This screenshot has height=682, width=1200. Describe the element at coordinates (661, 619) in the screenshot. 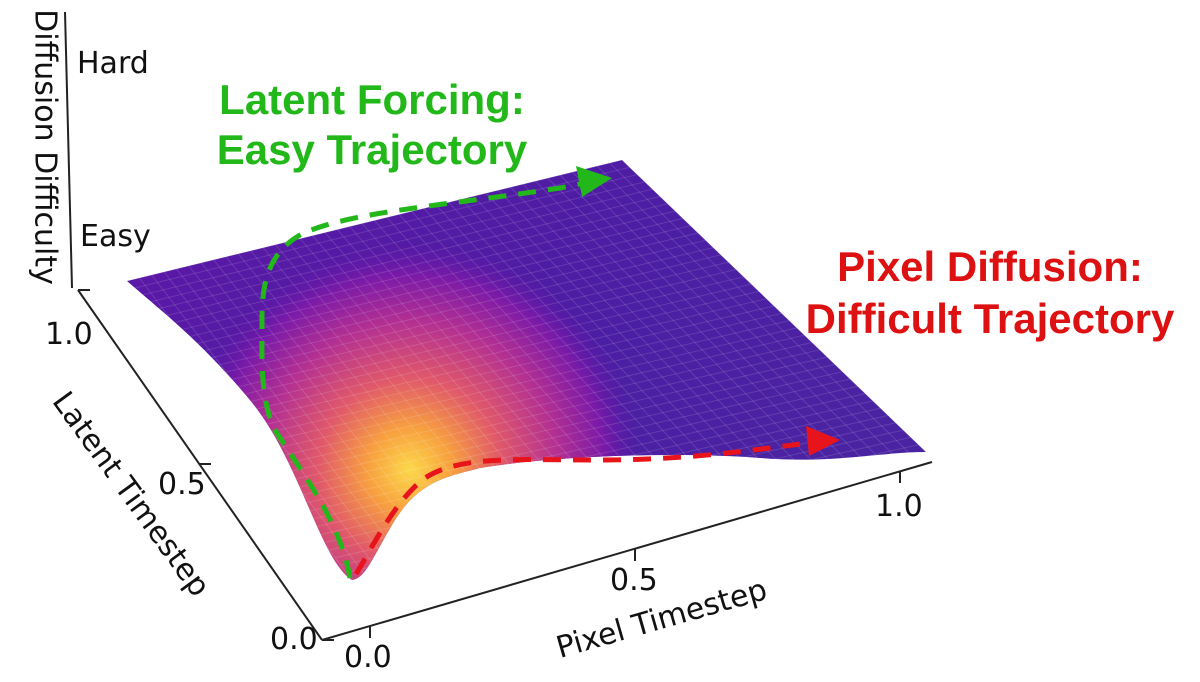

I see `x-axis-label: Pixel Timestep` at that location.